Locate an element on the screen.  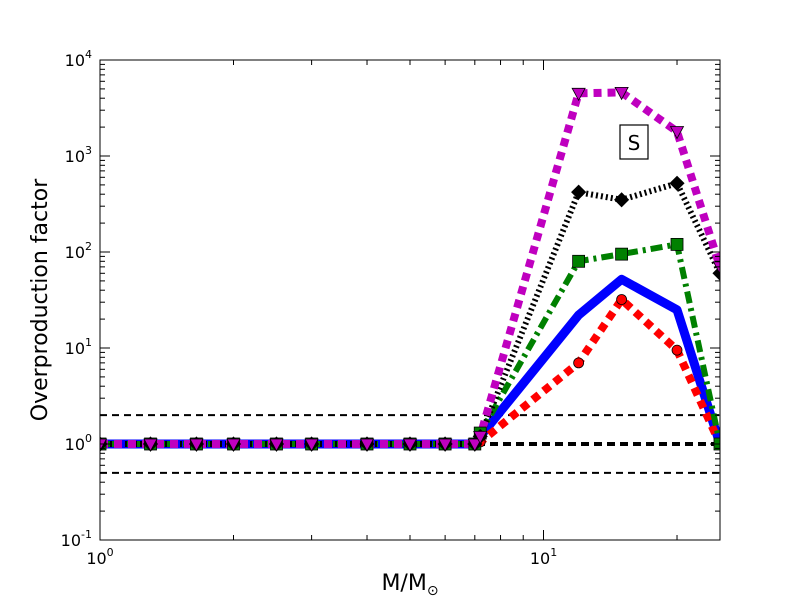
x-tick-exponent: 0 is located at coordinates (110, 552).